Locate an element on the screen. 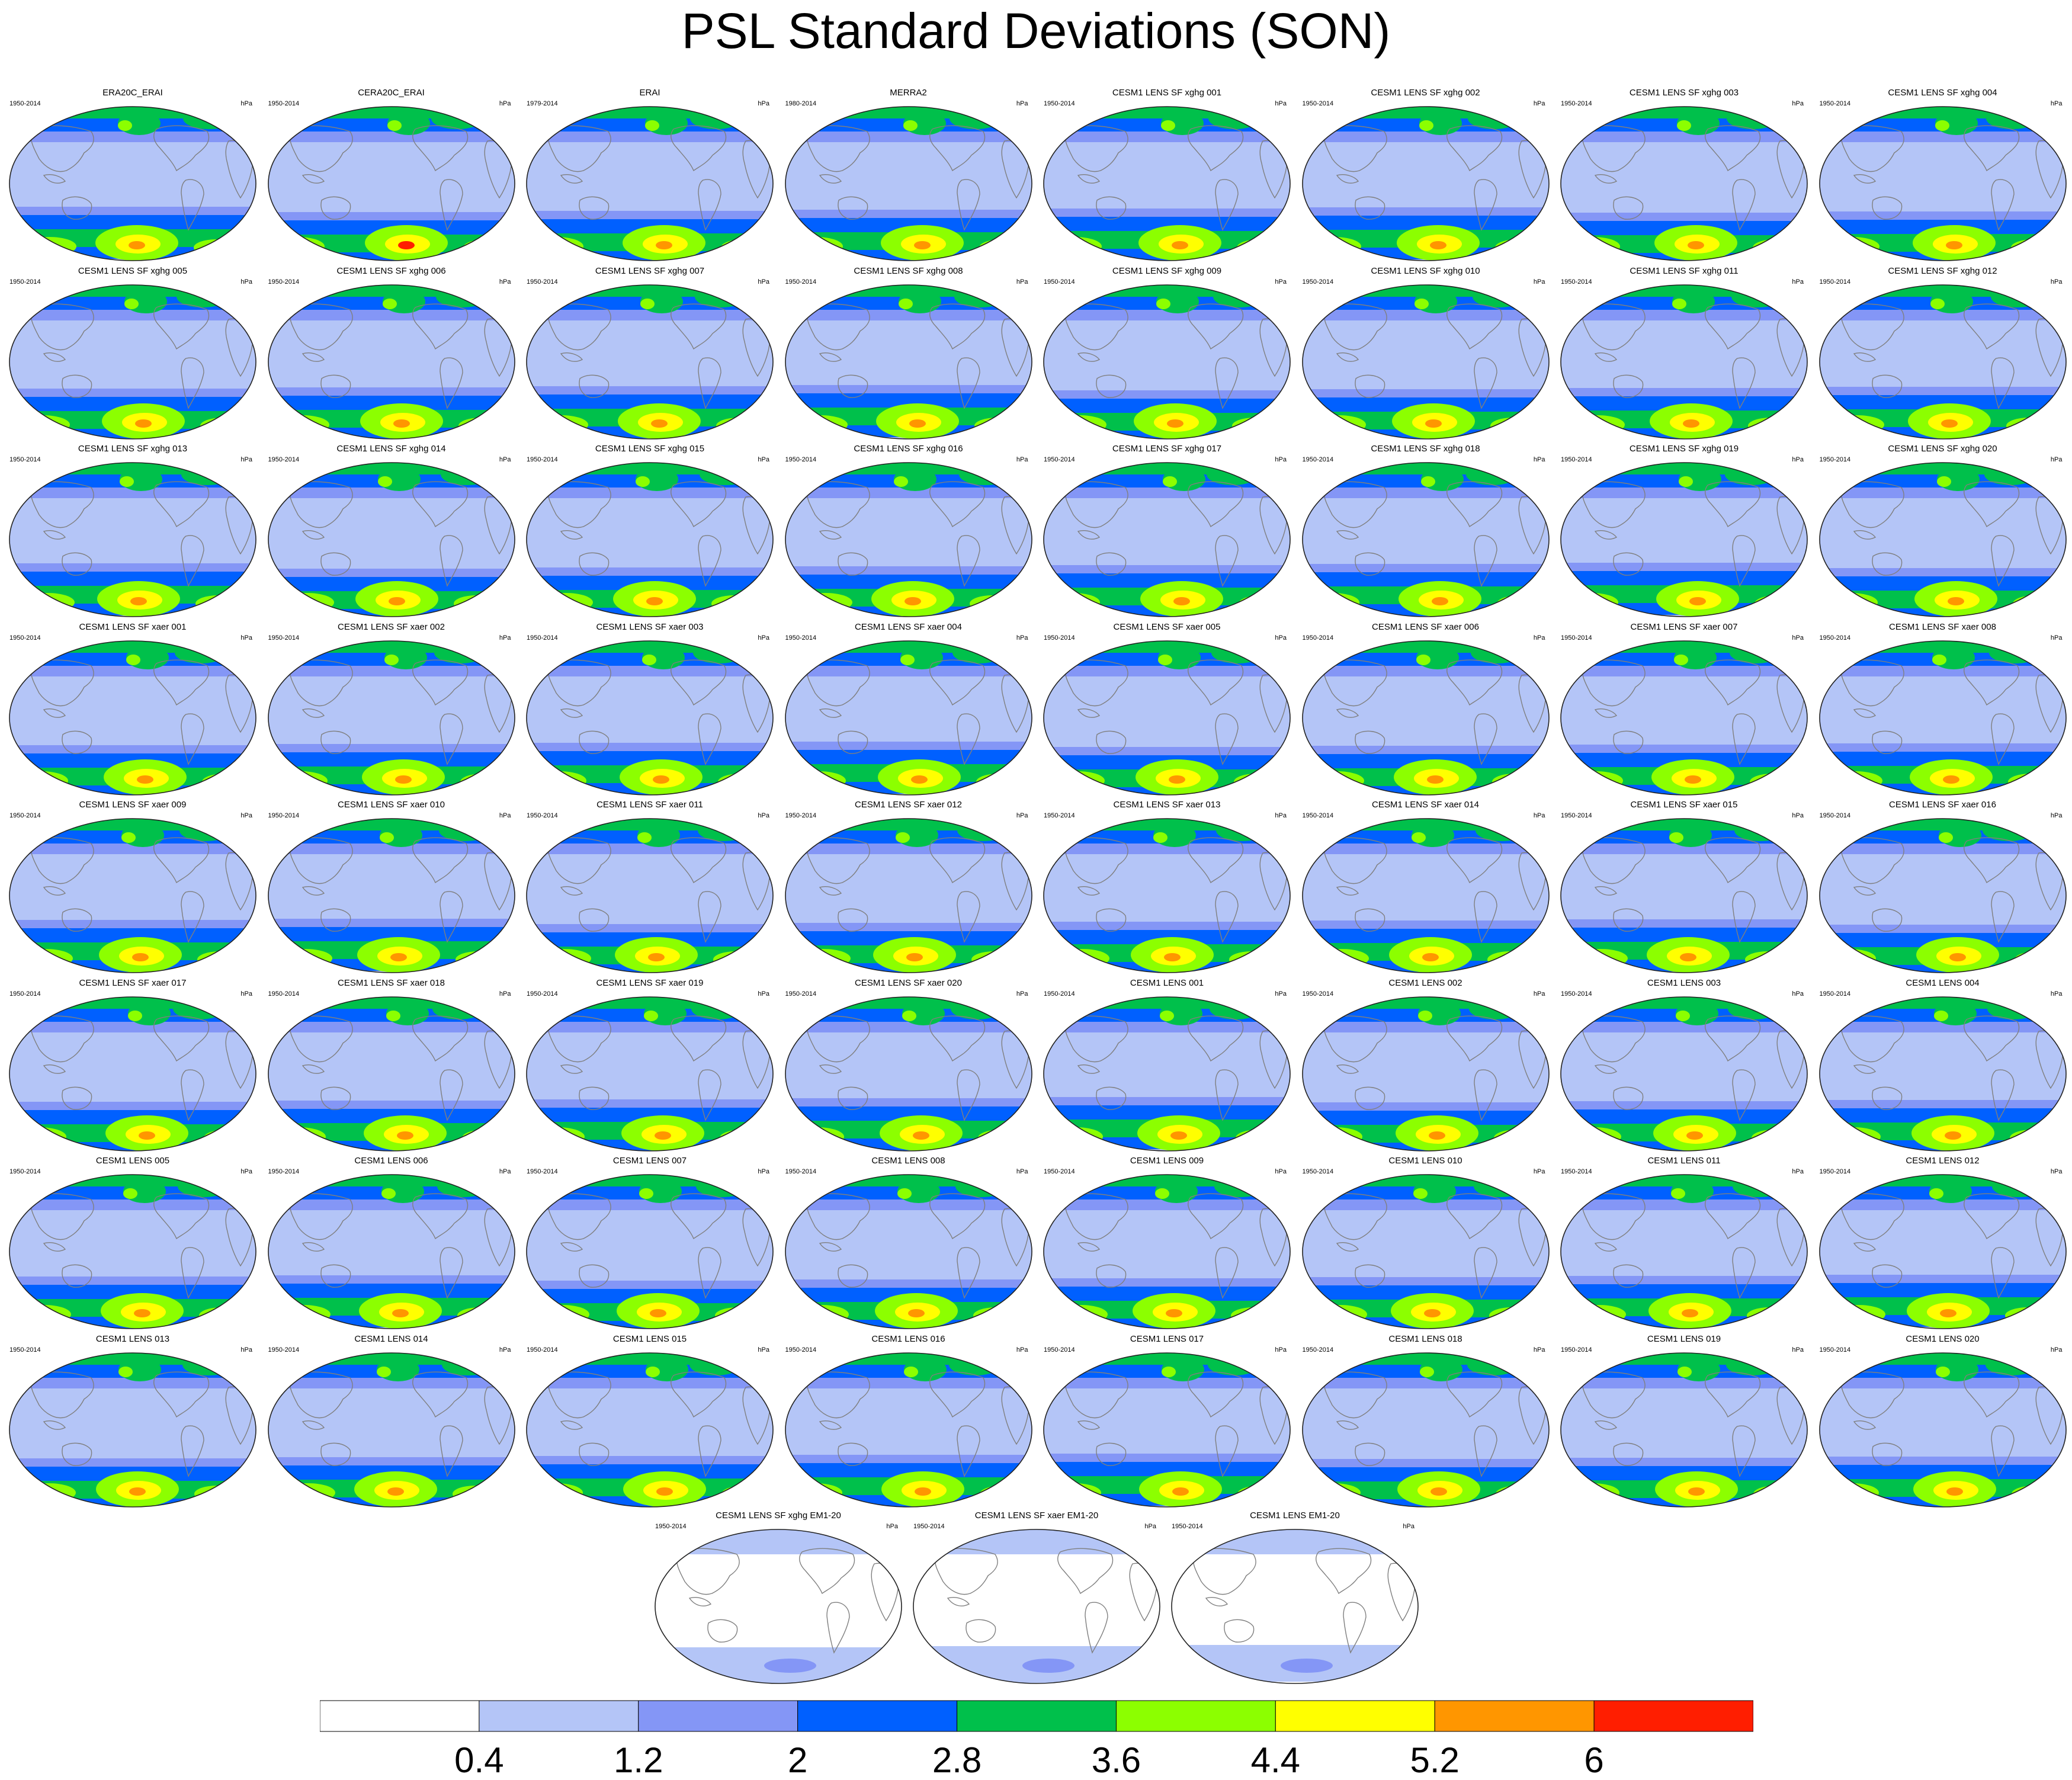  map-panel: CESM1 LENS SF xghg 001 1950-2014 hPa is located at coordinates (1167, 176).